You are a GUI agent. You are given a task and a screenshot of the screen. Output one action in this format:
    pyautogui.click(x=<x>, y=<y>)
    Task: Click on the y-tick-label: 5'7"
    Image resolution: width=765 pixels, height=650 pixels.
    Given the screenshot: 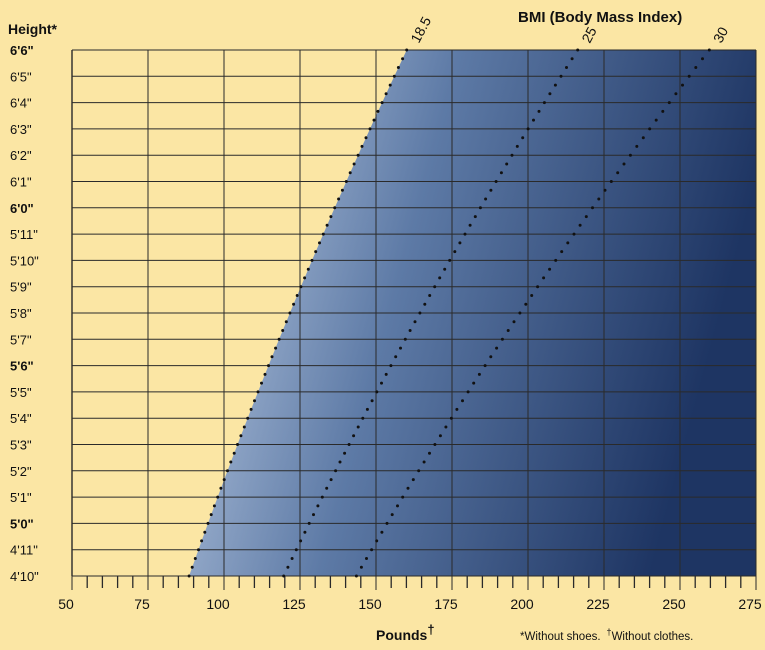 What is the action you would take?
    pyautogui.click(x=21, y=339)
    